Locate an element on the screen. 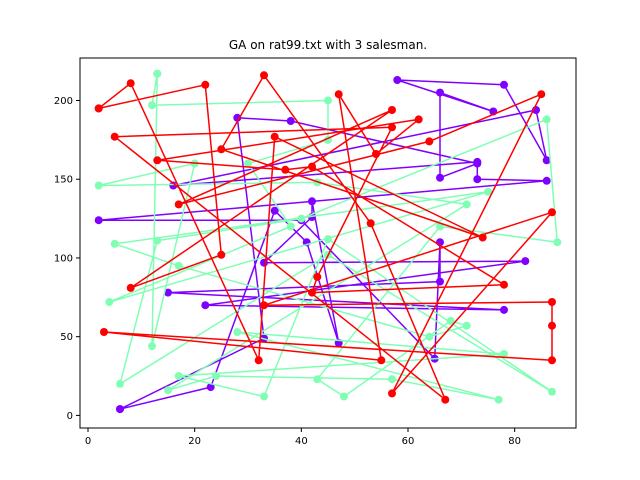 The width and height of the screenshot is (640, 480). y-tick-label-150: 150 is located at coordinates (63, 180).